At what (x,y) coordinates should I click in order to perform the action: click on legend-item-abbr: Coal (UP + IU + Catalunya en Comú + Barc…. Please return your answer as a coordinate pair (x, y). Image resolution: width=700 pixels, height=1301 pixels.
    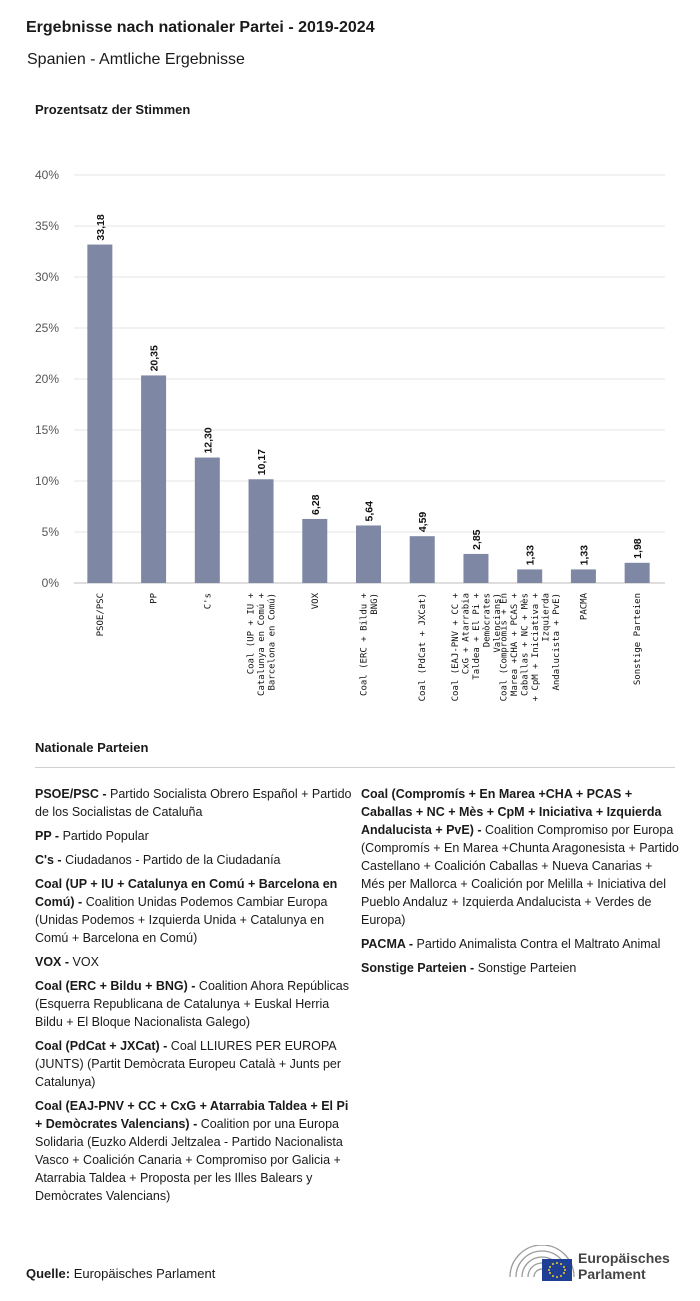
    Looking at the image, I should click on (186, 893).